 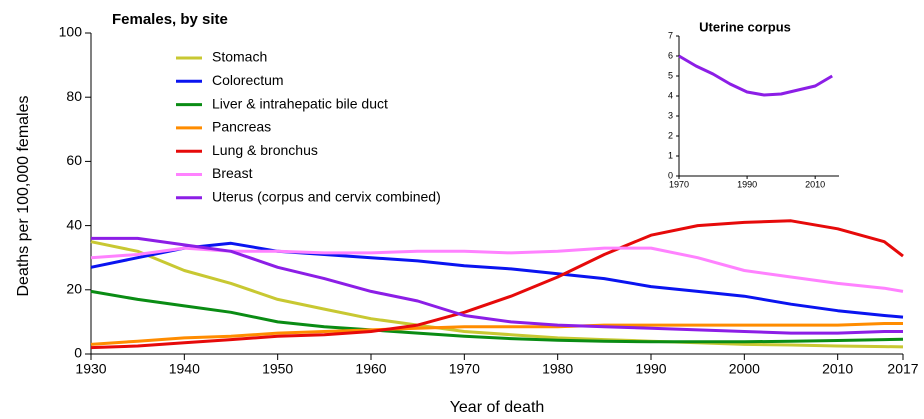 I want to click on x-tick-label: 1980, so click(x=557, y=369).